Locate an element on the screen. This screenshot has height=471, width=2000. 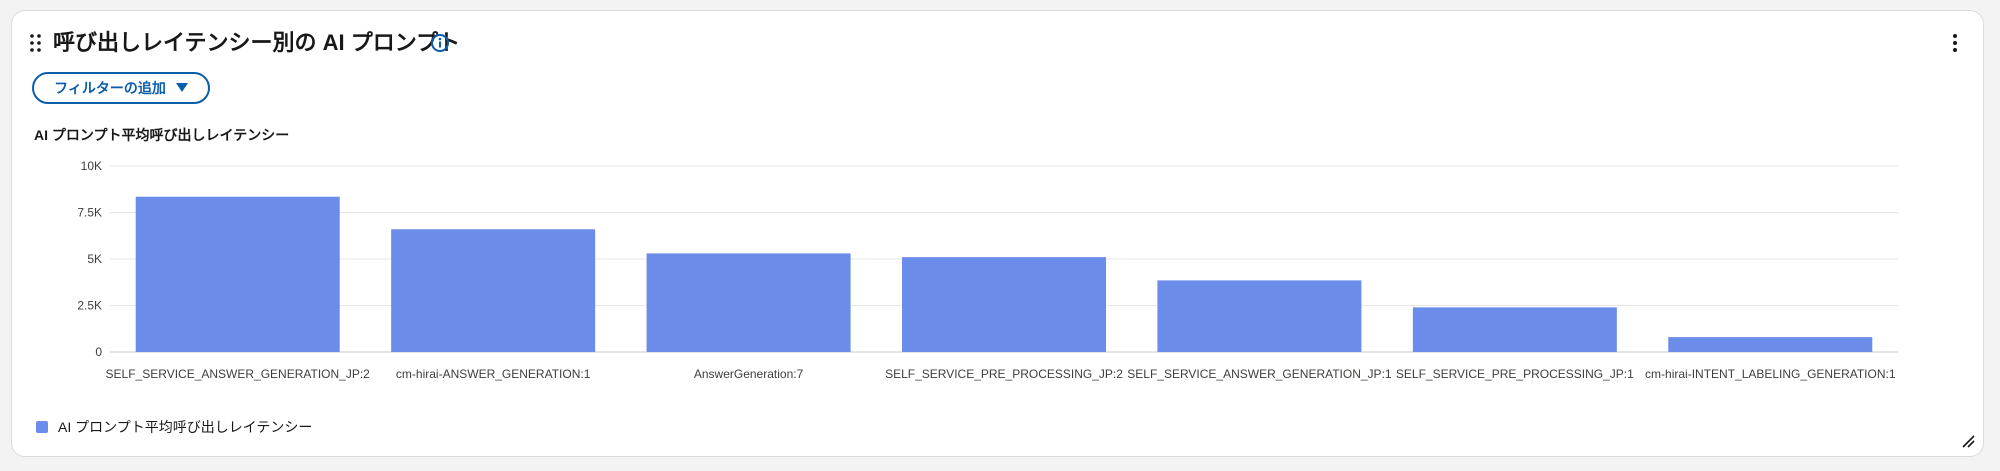
legend-swatch is located at coordinates (42, 427).